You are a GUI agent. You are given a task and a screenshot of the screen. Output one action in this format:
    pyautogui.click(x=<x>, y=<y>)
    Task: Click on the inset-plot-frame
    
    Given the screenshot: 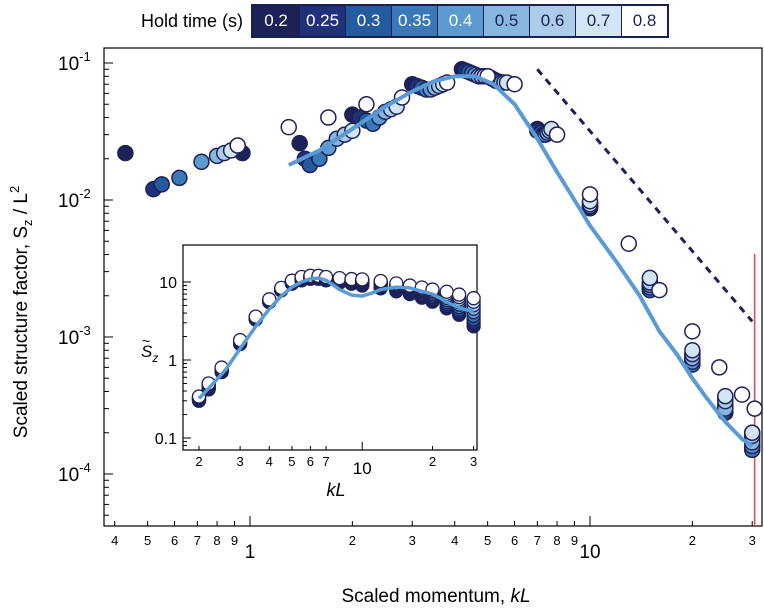 What is the action you would take?
    pyautogui.click(x=330, y=347)
    